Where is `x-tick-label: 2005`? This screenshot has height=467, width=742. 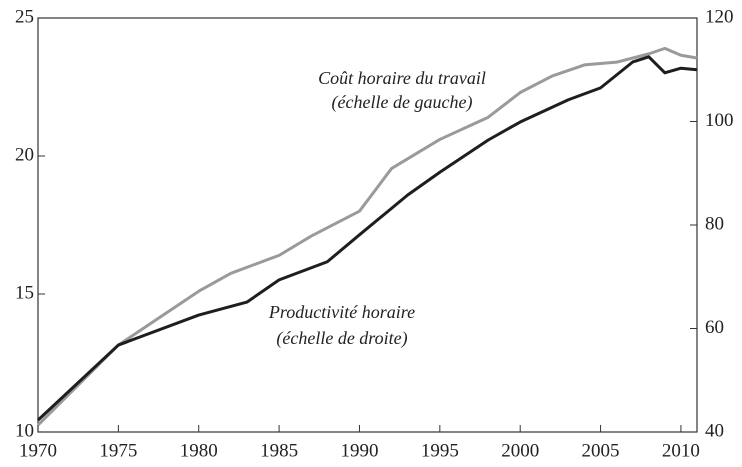
x-tick-label: 2005 is located at coordinates (601, 450).